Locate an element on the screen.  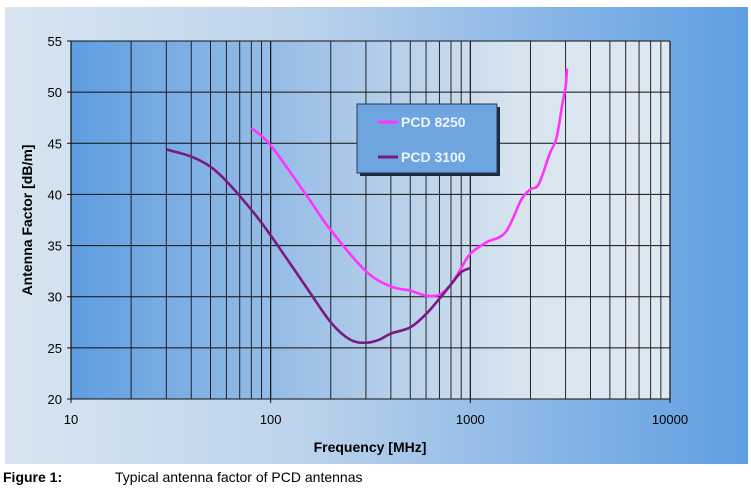
x-tick-label: 10000 is located at coordinates (670, 419).